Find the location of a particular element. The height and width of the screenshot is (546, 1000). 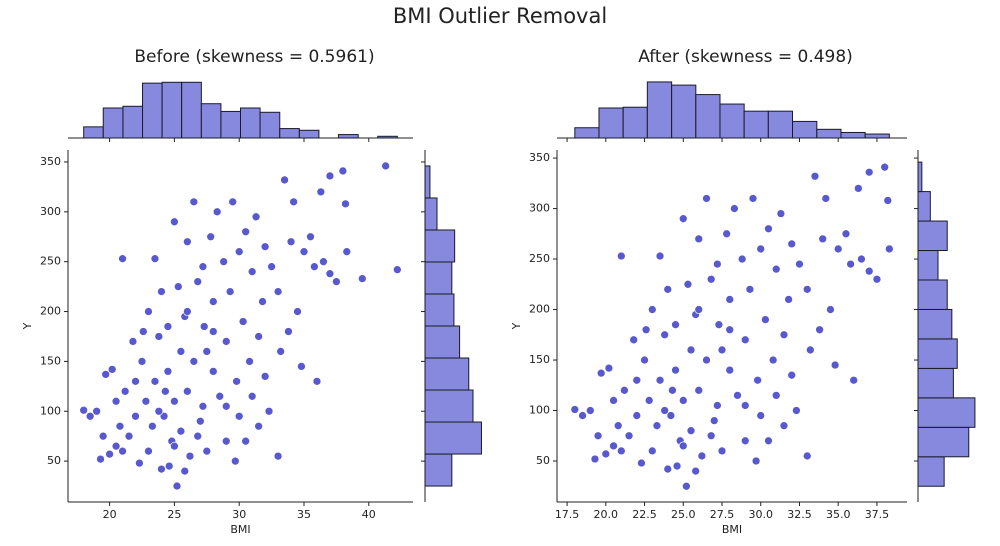

x-tick-label: 30.0 is located at coordinates (760, 514).